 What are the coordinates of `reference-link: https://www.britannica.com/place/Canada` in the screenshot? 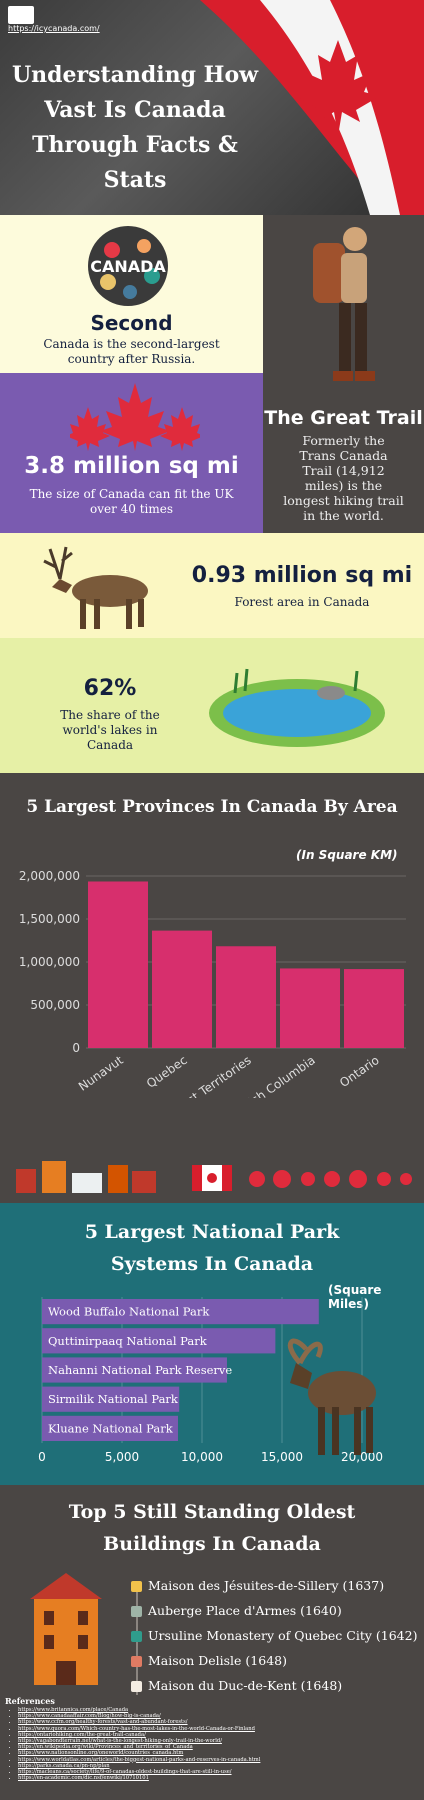 It's located at (218, 1710).